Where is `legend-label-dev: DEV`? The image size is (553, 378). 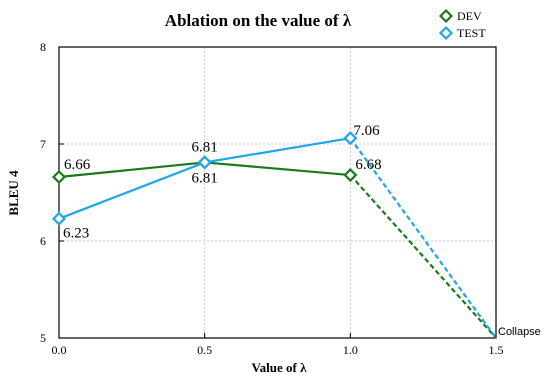 legend-label-dev: DEV is located at coordinates (469, 16).